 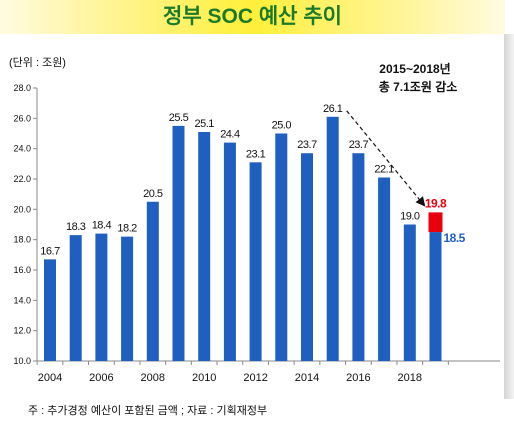 What do you see at coordinates (75, 298) in the screenshot?
I see `bar-2005` at bounding box center [75, 298].